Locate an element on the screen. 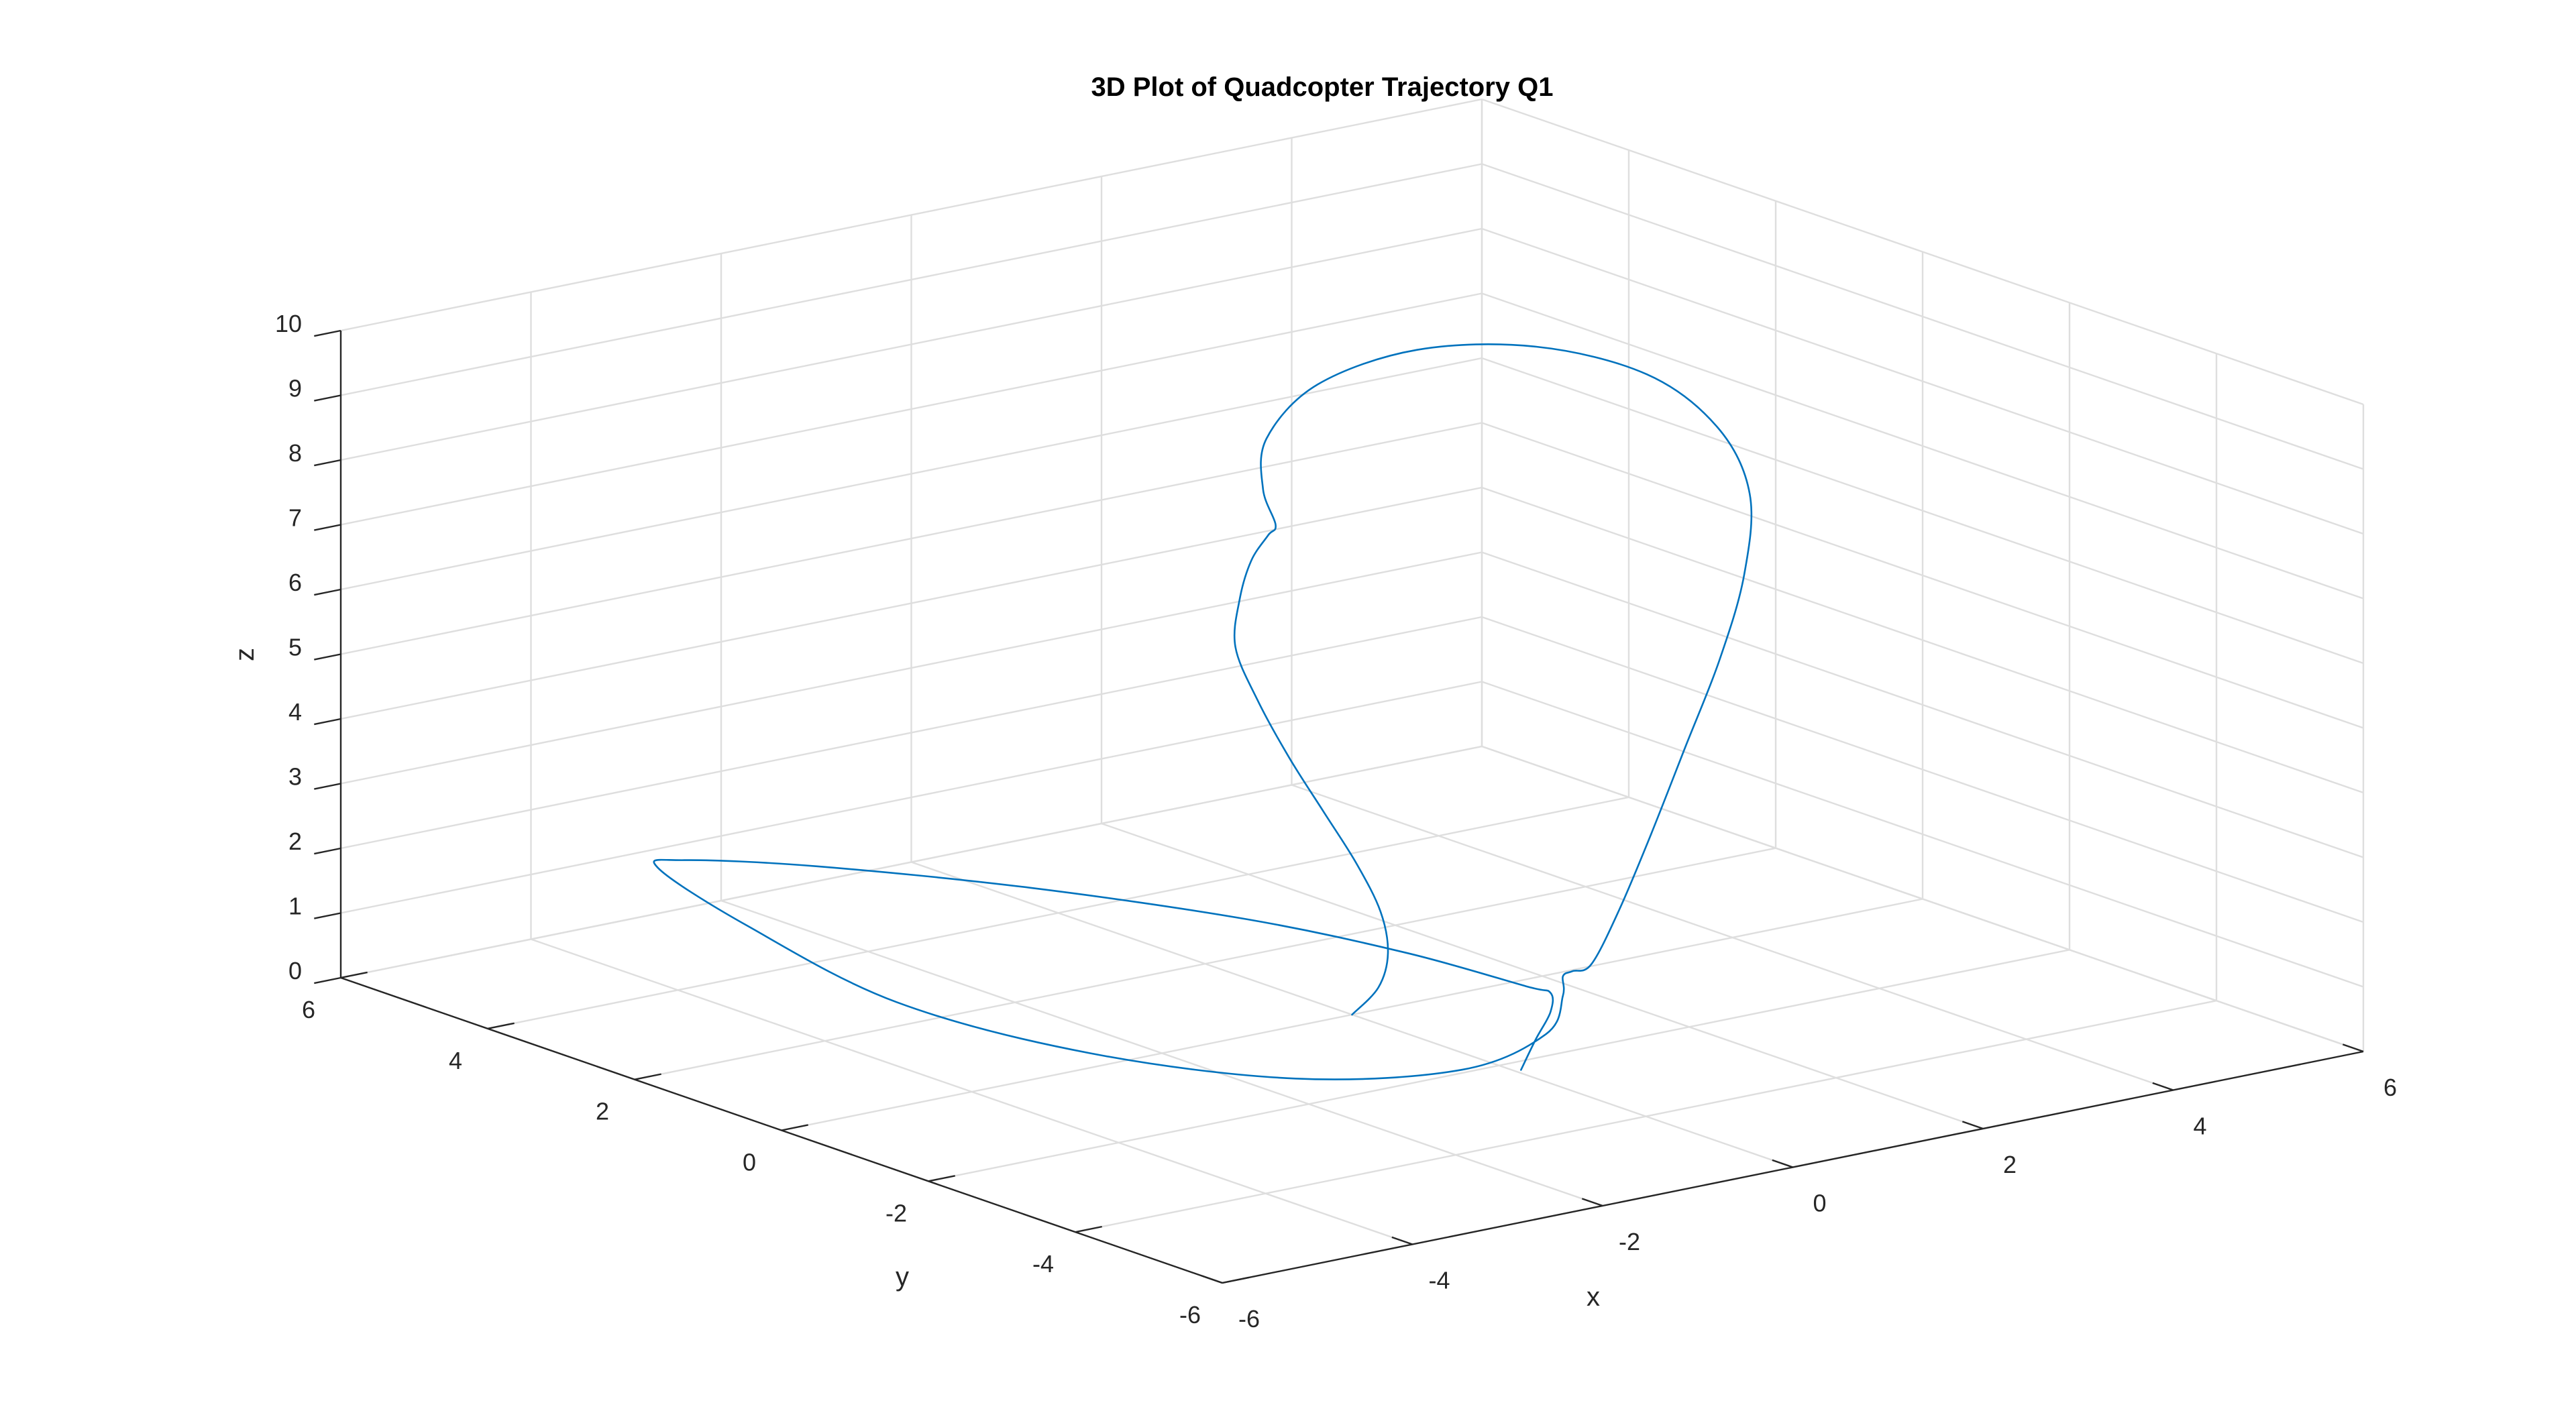  y-tick-label: 6 is located at coordinates (308, 1009).